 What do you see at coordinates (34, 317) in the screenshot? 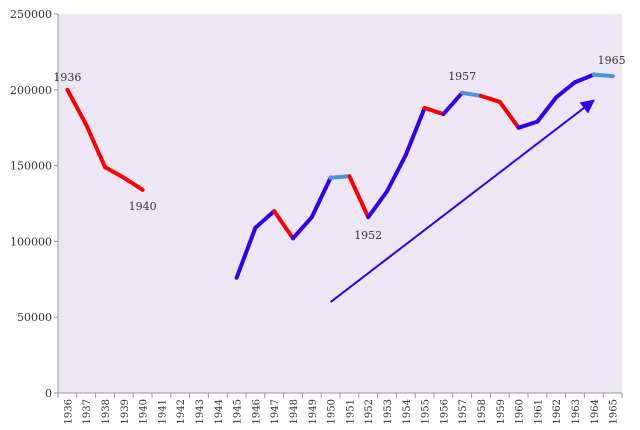
I see `y-tick-label: 50000` at bounding box center [34, 317].